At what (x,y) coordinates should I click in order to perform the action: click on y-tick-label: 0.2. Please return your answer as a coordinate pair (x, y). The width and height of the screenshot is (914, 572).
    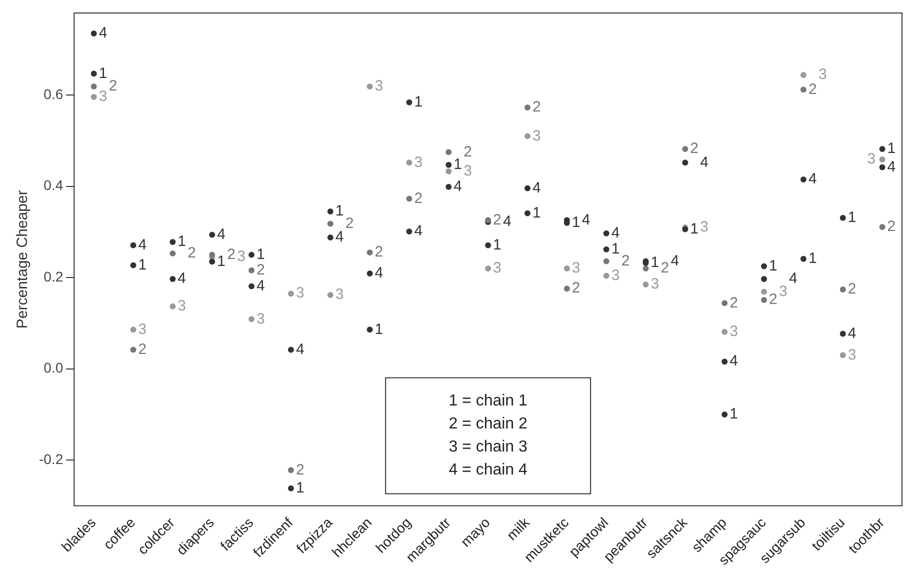
    Looking at the image, I should click on (54, 276).